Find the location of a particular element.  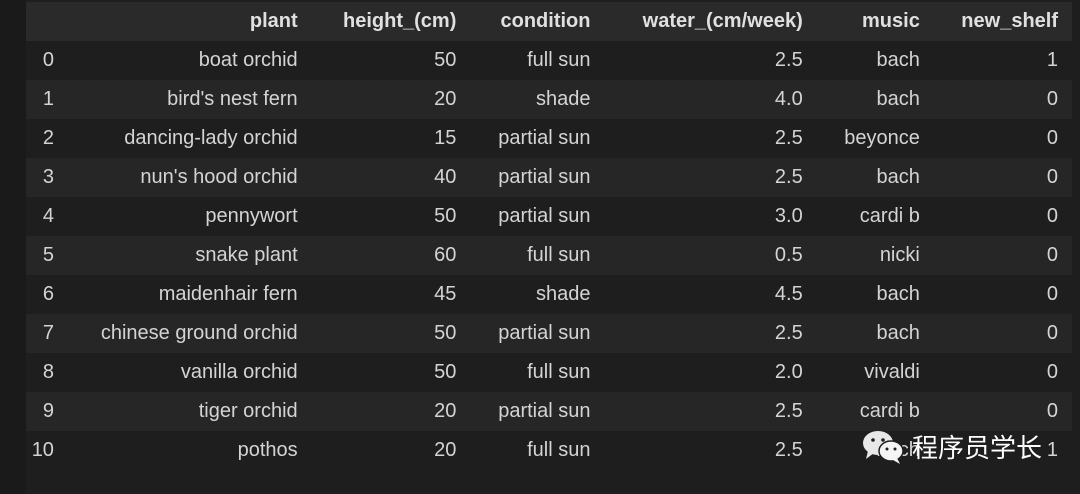

column-header-height: height_(cm) is located at coordinates (391, 21).